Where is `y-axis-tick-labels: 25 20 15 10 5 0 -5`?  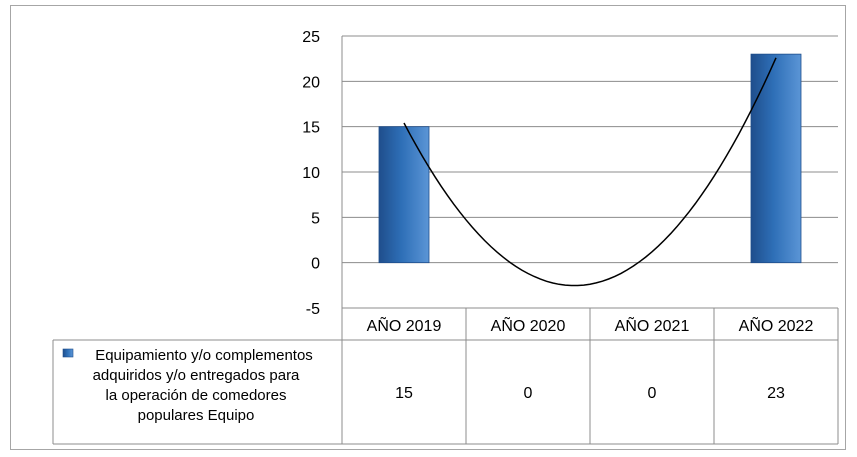
y-axis-tick-labels: 25 20 15 10 5 0 -5 is located at coordinates (311, 173).